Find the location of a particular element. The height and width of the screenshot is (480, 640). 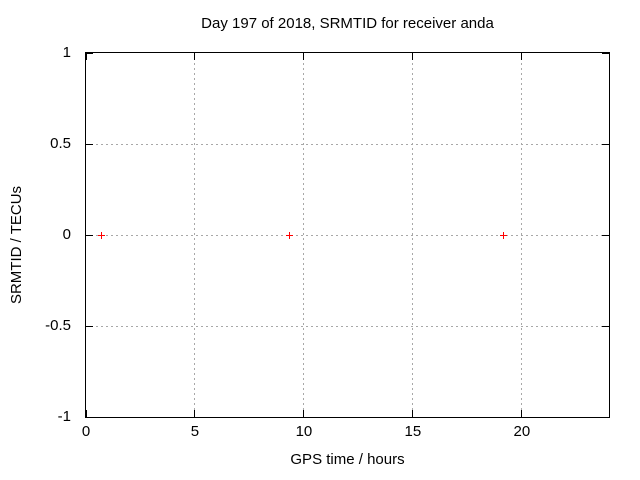

x-tick-label: 0 is located at coordinates (86, 431).